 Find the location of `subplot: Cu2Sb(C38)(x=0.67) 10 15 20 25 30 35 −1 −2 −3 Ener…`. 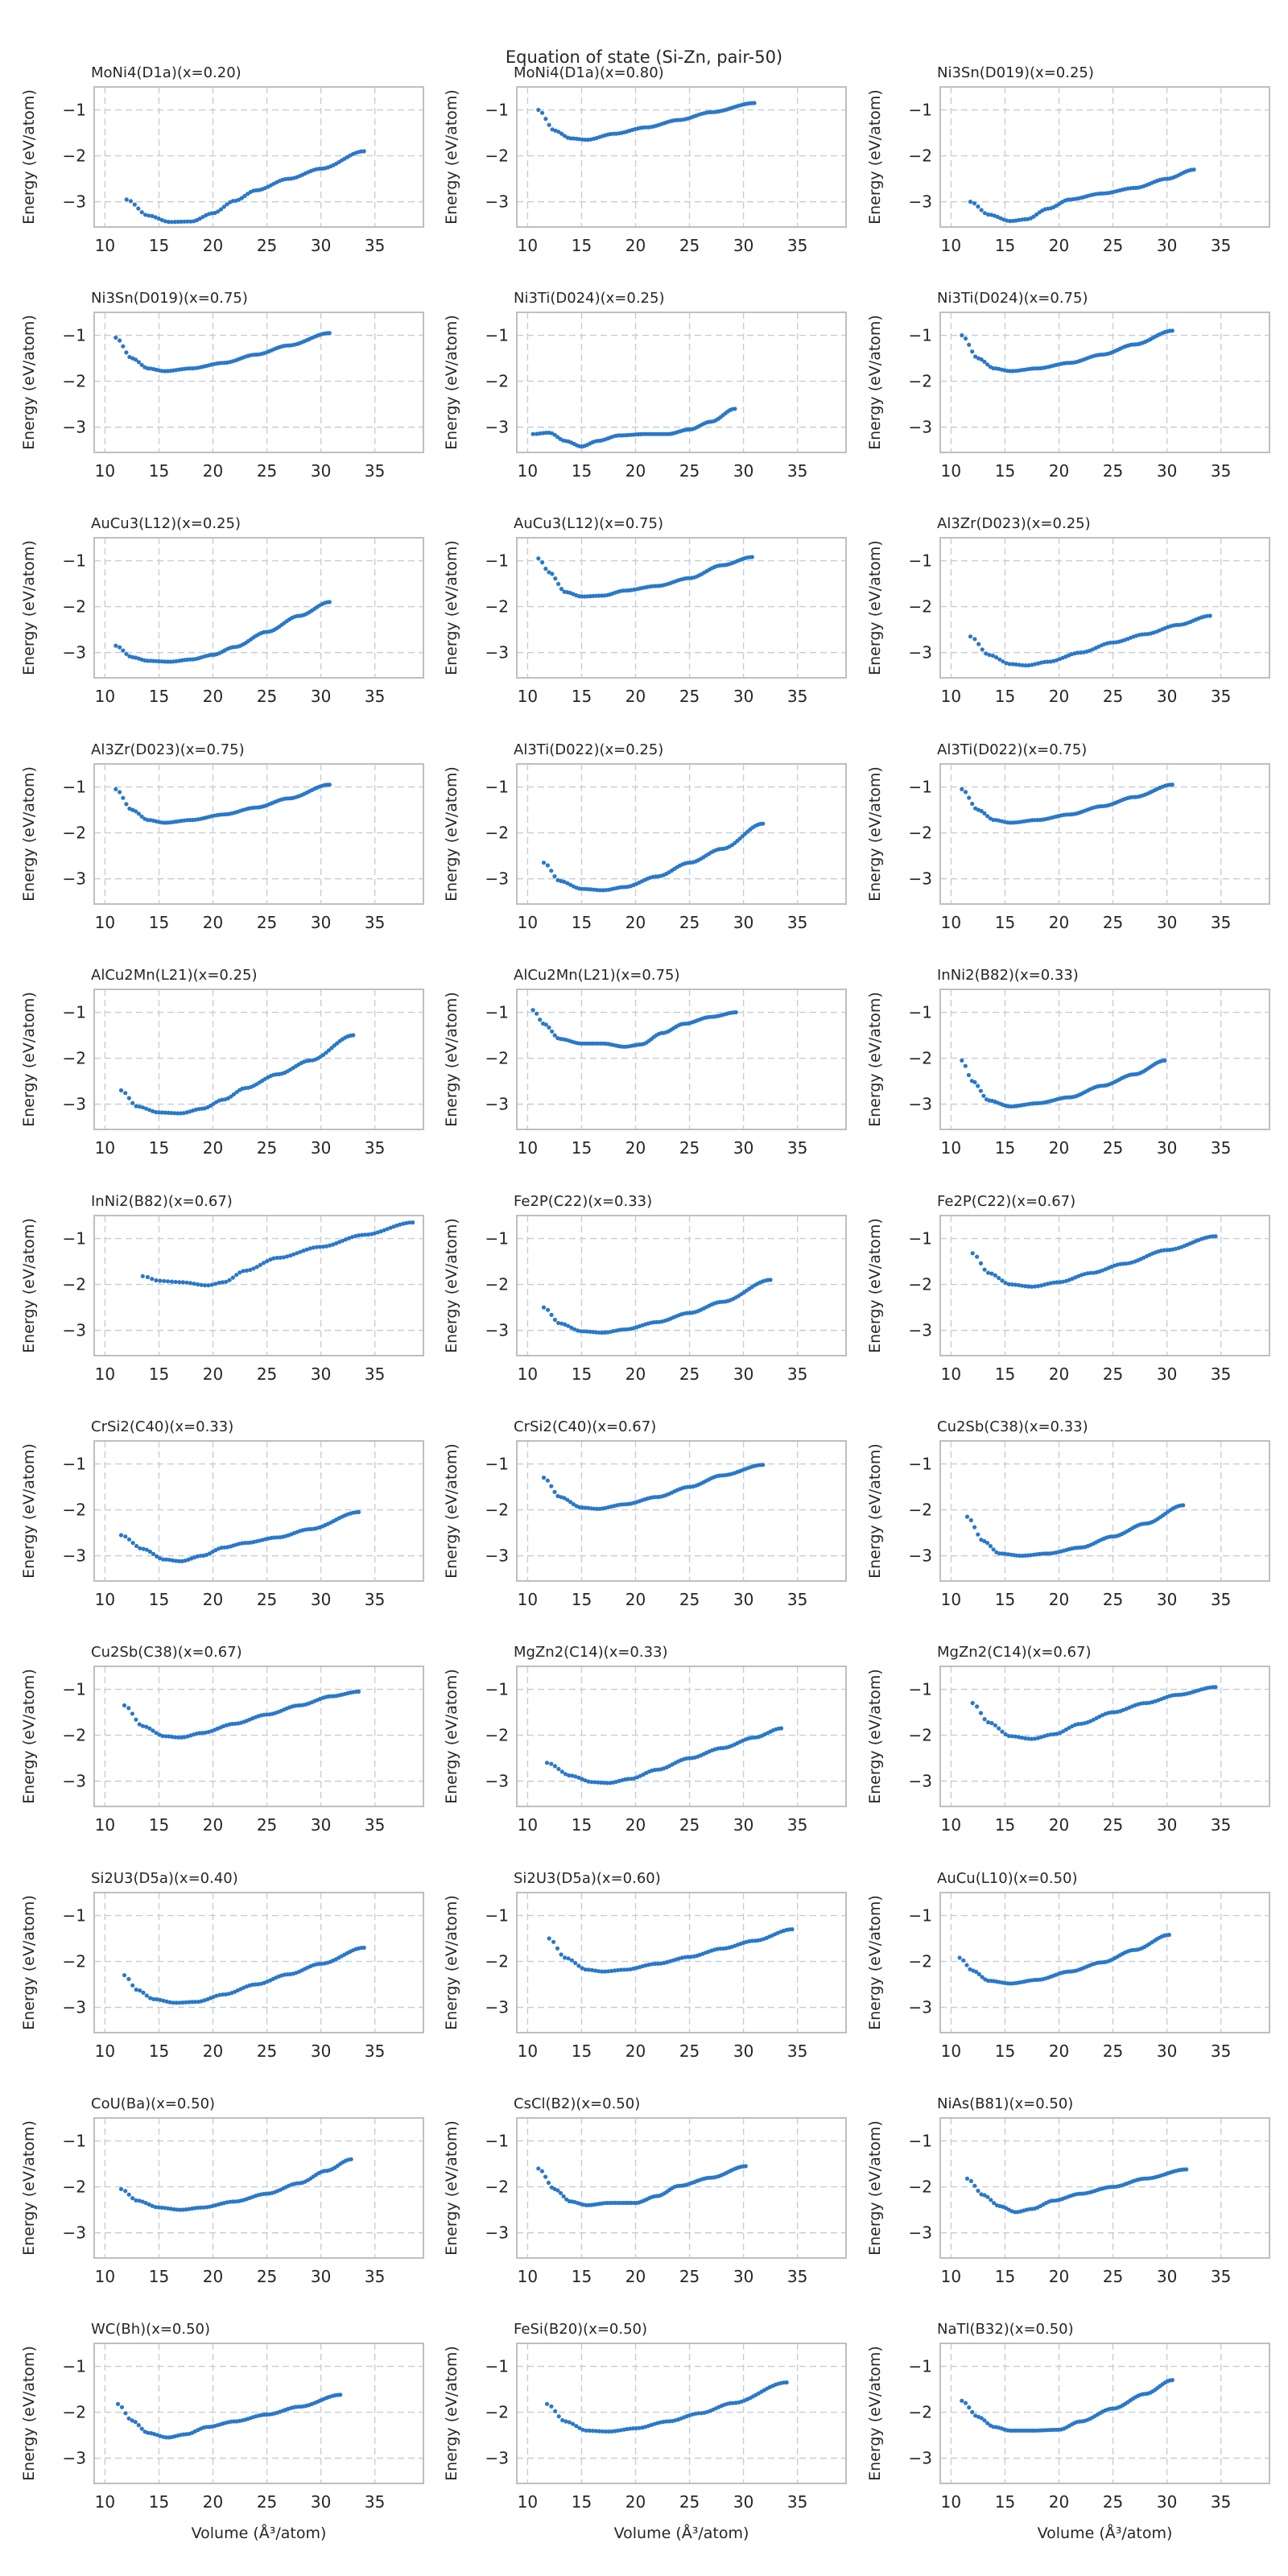

subplot: Cu2Sb(C38)(x=0.67) 10 15 20 25 30 35 −1 −2 −3 Ener… is located at coordinates (222, 1739).